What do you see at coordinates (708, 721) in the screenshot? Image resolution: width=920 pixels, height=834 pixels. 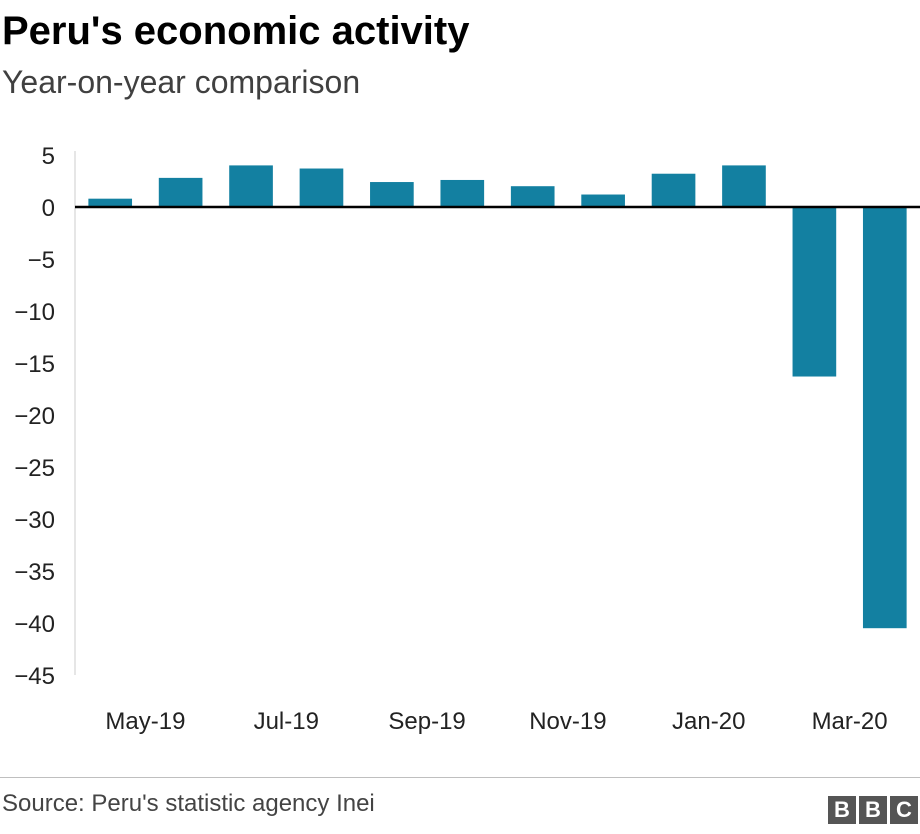 I see `x-tick-label: Jan-20` at bounding box center [708, 721].